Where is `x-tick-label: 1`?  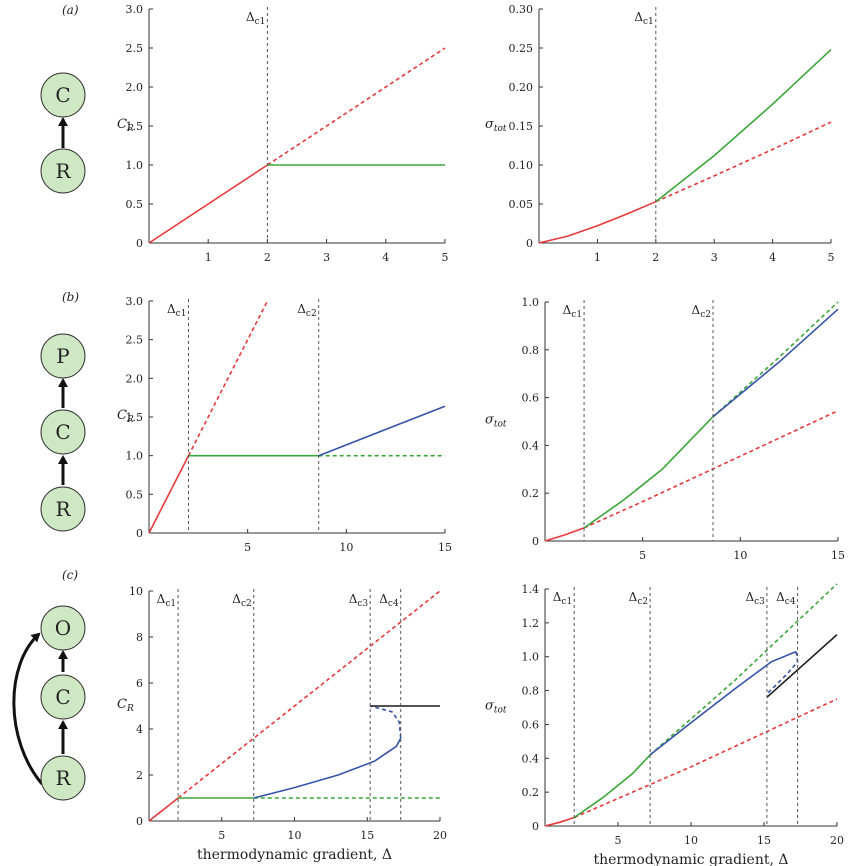 x-tick-label: 1 is located at coordinates (208, 257).